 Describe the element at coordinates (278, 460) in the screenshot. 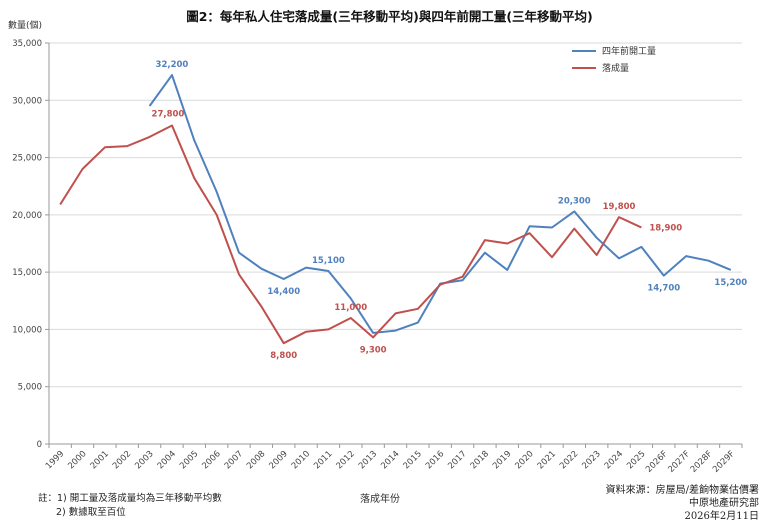

I see `x-tick-label: 2009` at that location.